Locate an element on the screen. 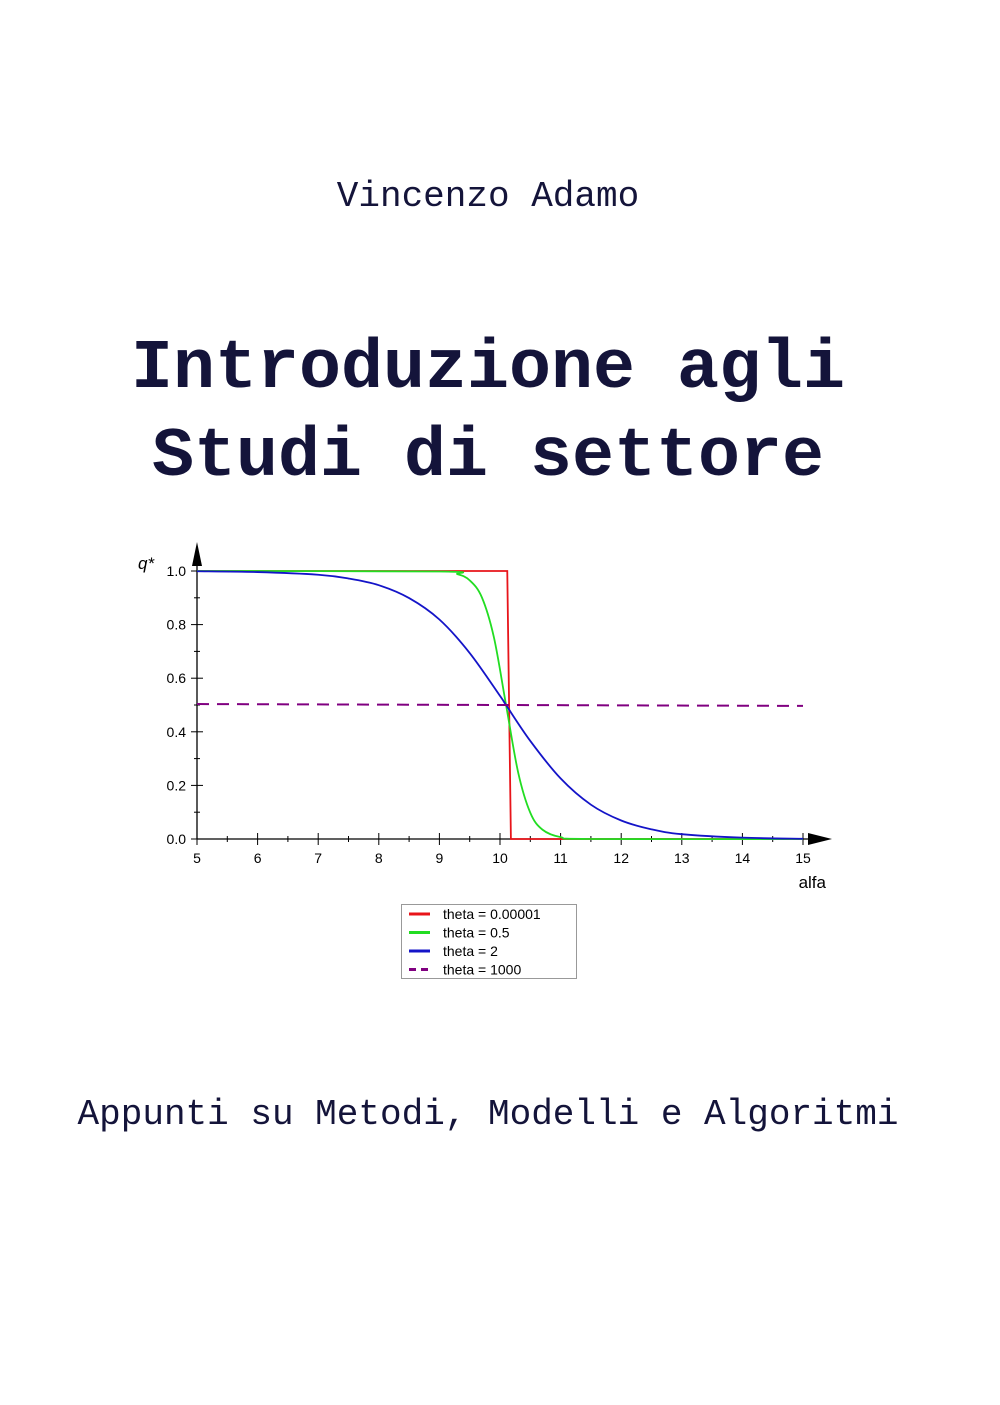 The height and width of the screenshot is (1405, 1000). x-tick-label: 13 is located at coordinates (682, 858).